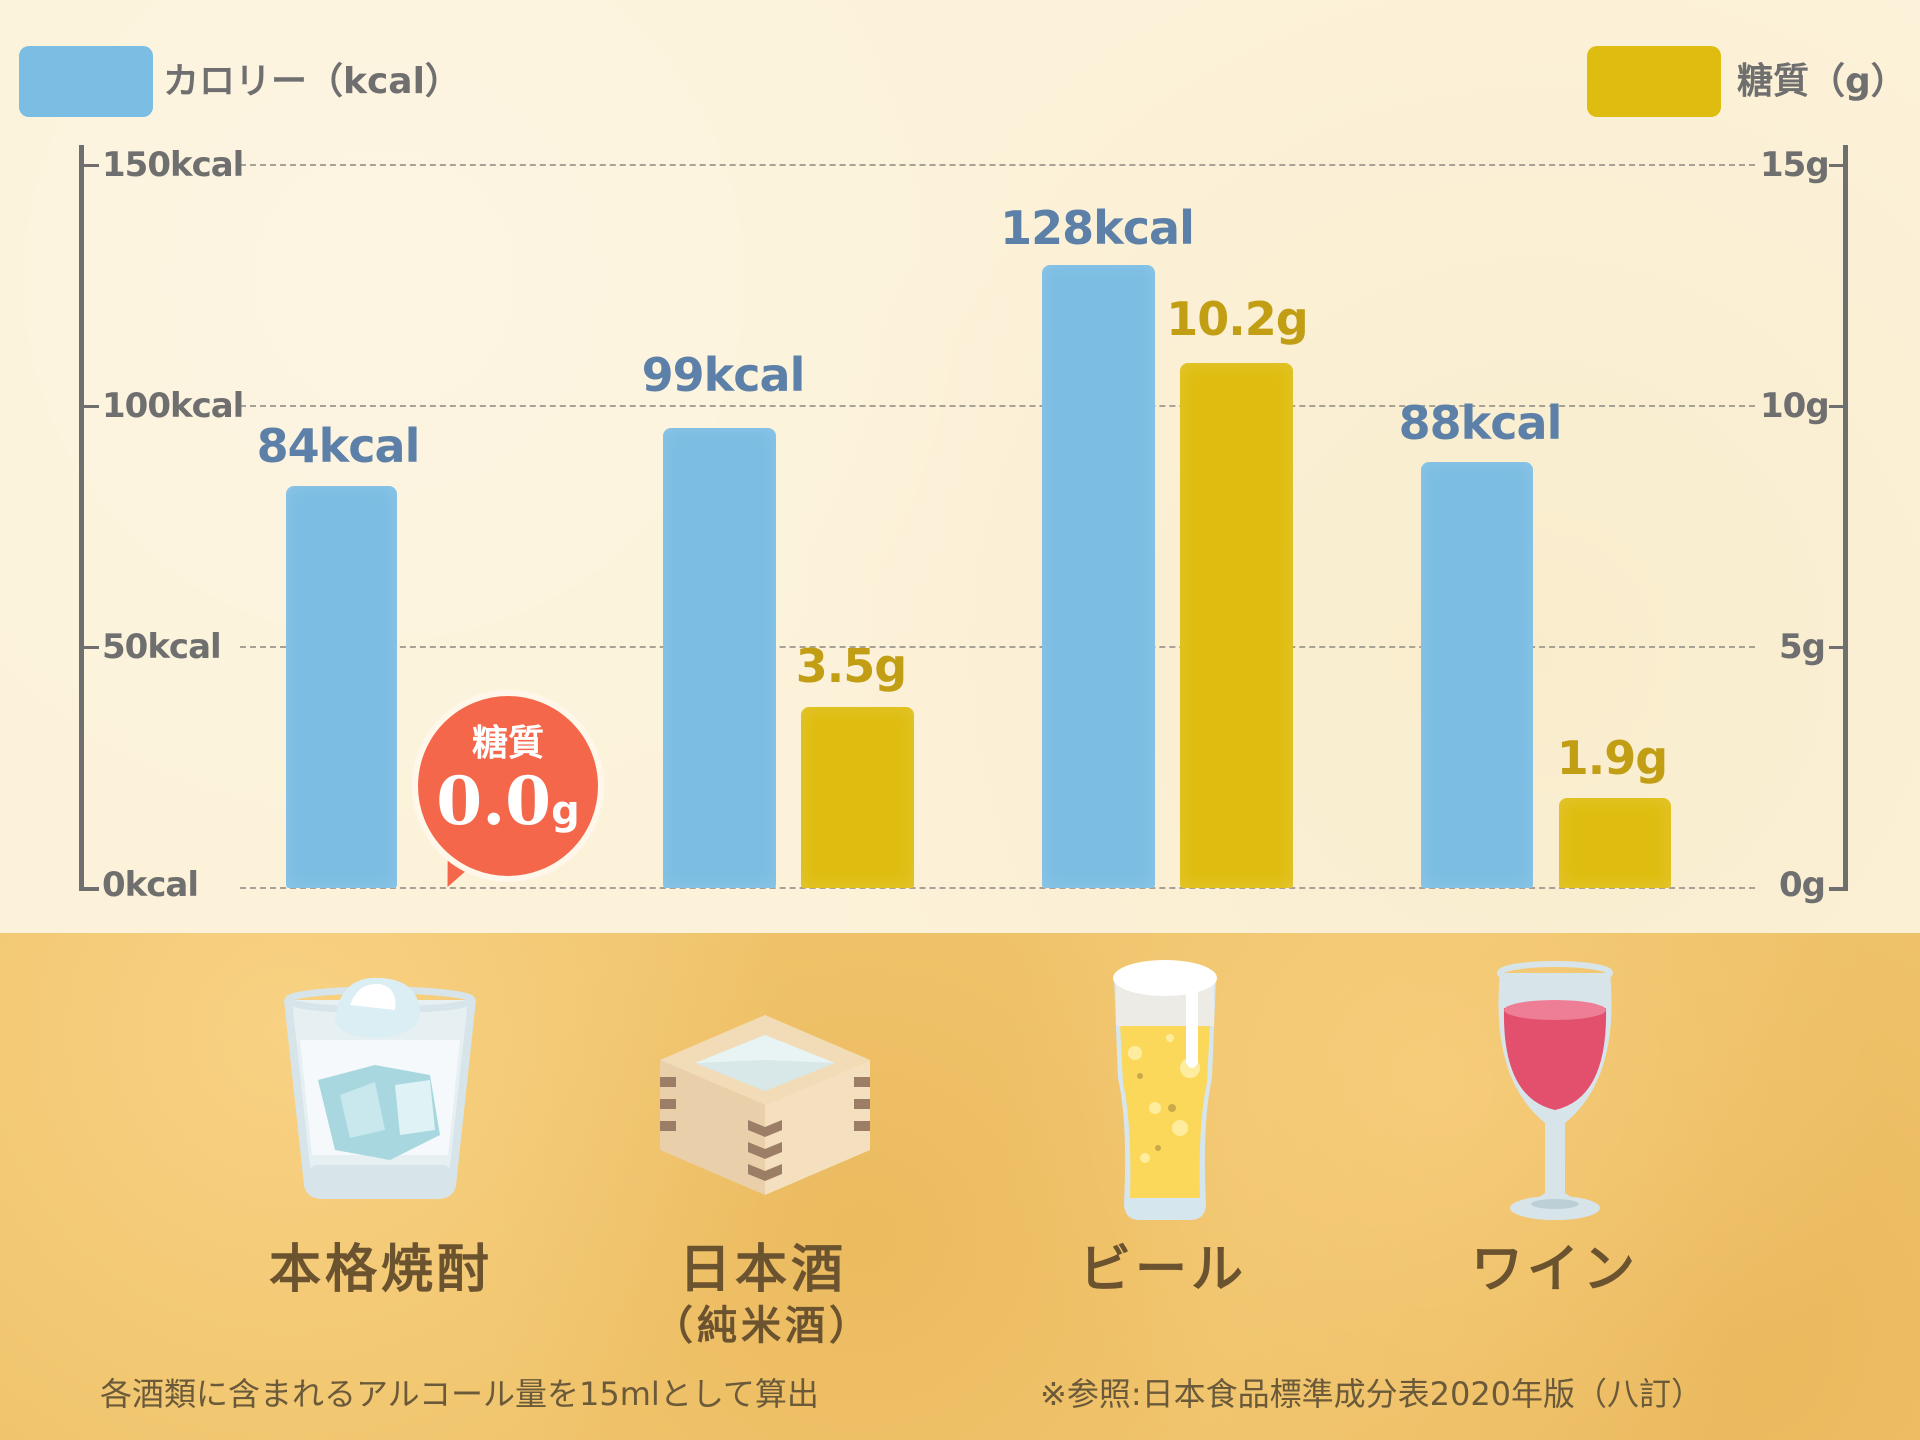 The height and width of the screenshot is (1440, 1920). Describe the element at coordinates (1555, 1270) in the screenshot. I see `category-label-wine: ワイン` at that location.